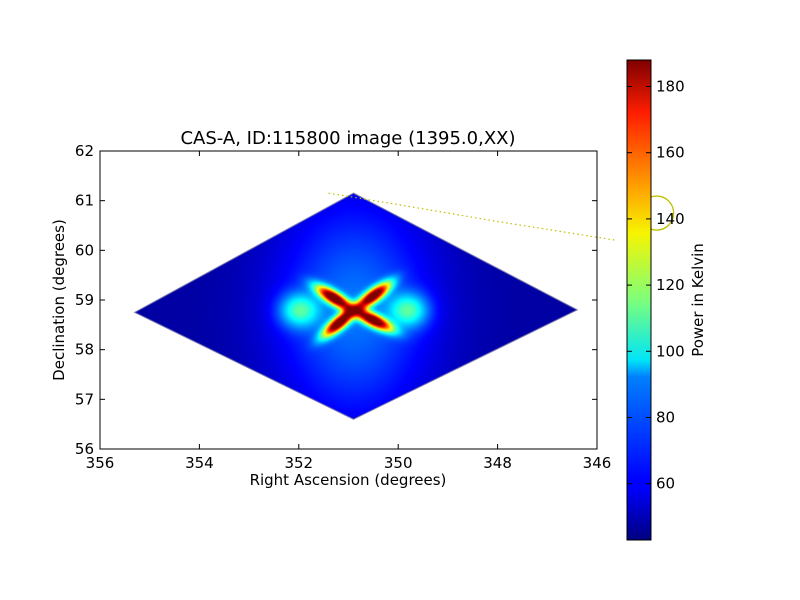  Describe the element at coordinates (639, 300) in the screenshot. I see `colorbar` at that location.